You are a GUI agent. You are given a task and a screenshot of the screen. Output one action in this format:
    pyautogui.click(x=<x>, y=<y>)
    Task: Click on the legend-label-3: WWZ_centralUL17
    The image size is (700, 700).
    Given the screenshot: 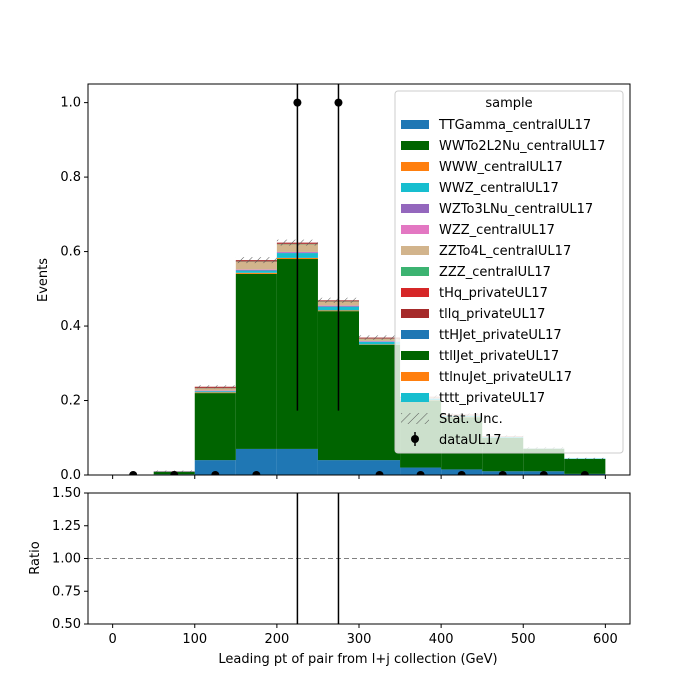 What is the action you would take?
    pyautogui.click(x=499, y=188)
    